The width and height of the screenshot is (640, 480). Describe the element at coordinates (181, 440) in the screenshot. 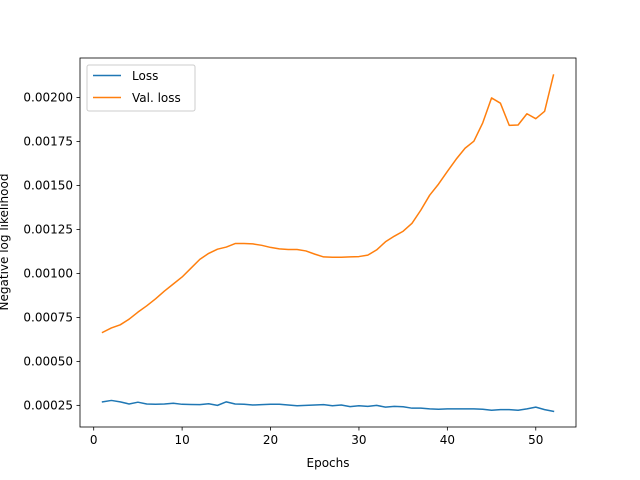

I see `x-tick-label: 10` at that location.